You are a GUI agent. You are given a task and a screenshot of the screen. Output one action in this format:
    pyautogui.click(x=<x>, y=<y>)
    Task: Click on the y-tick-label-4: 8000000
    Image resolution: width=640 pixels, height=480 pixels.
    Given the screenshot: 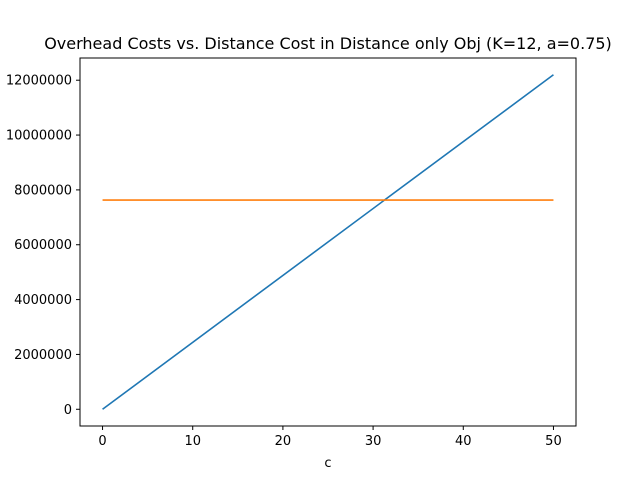 What is the action you would take?
    pyautogui.click(x=43, y=190)
    